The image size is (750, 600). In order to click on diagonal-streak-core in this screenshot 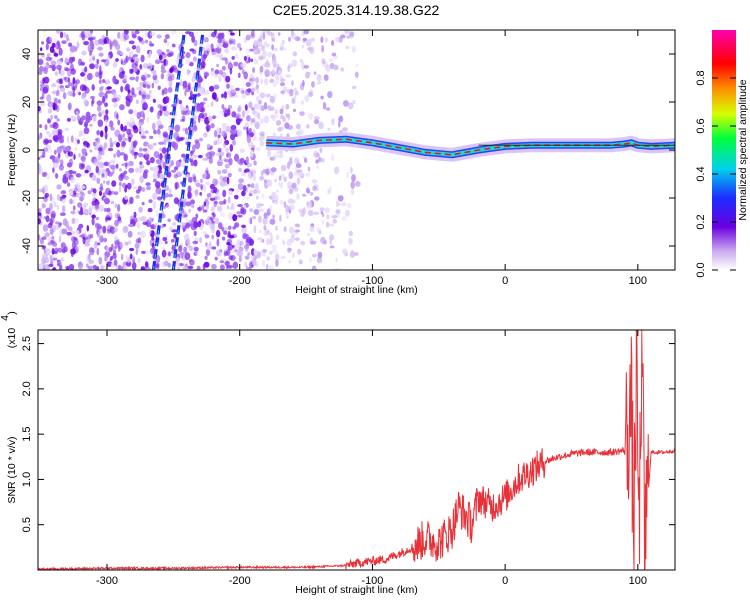, I will do `click(168, 152)`.